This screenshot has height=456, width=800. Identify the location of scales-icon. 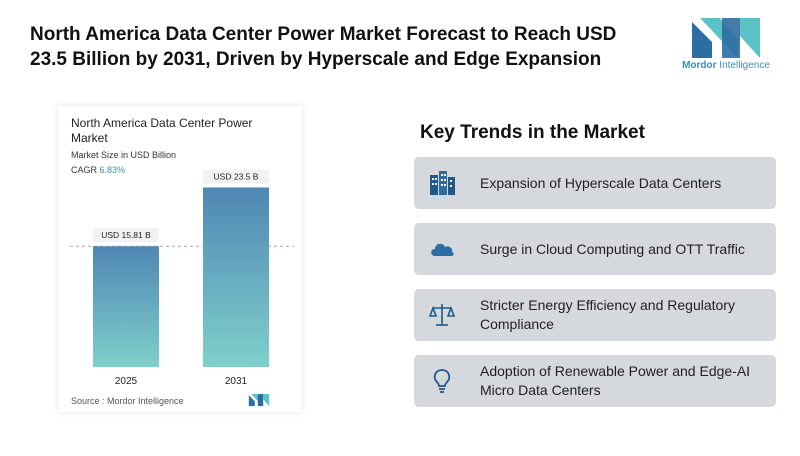
(442, 315).